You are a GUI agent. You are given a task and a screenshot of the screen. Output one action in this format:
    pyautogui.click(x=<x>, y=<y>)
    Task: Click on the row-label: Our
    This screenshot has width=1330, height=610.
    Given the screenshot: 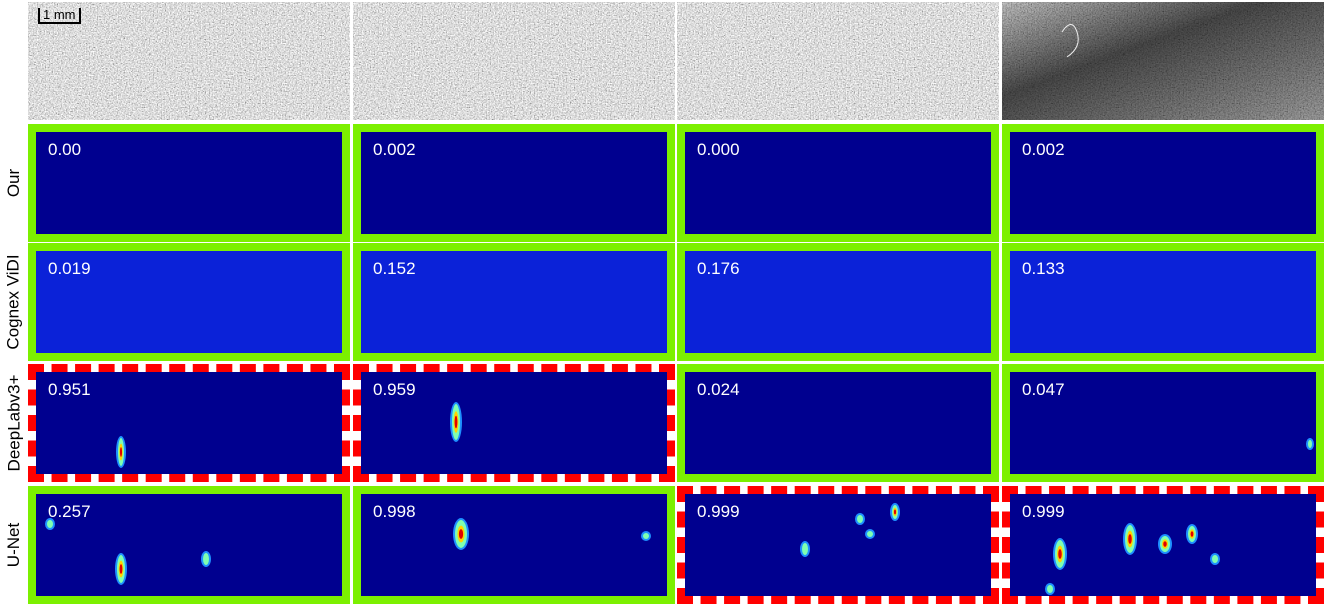 What is the action you would take?
    pyautogui.click(x=14, y=183)
    